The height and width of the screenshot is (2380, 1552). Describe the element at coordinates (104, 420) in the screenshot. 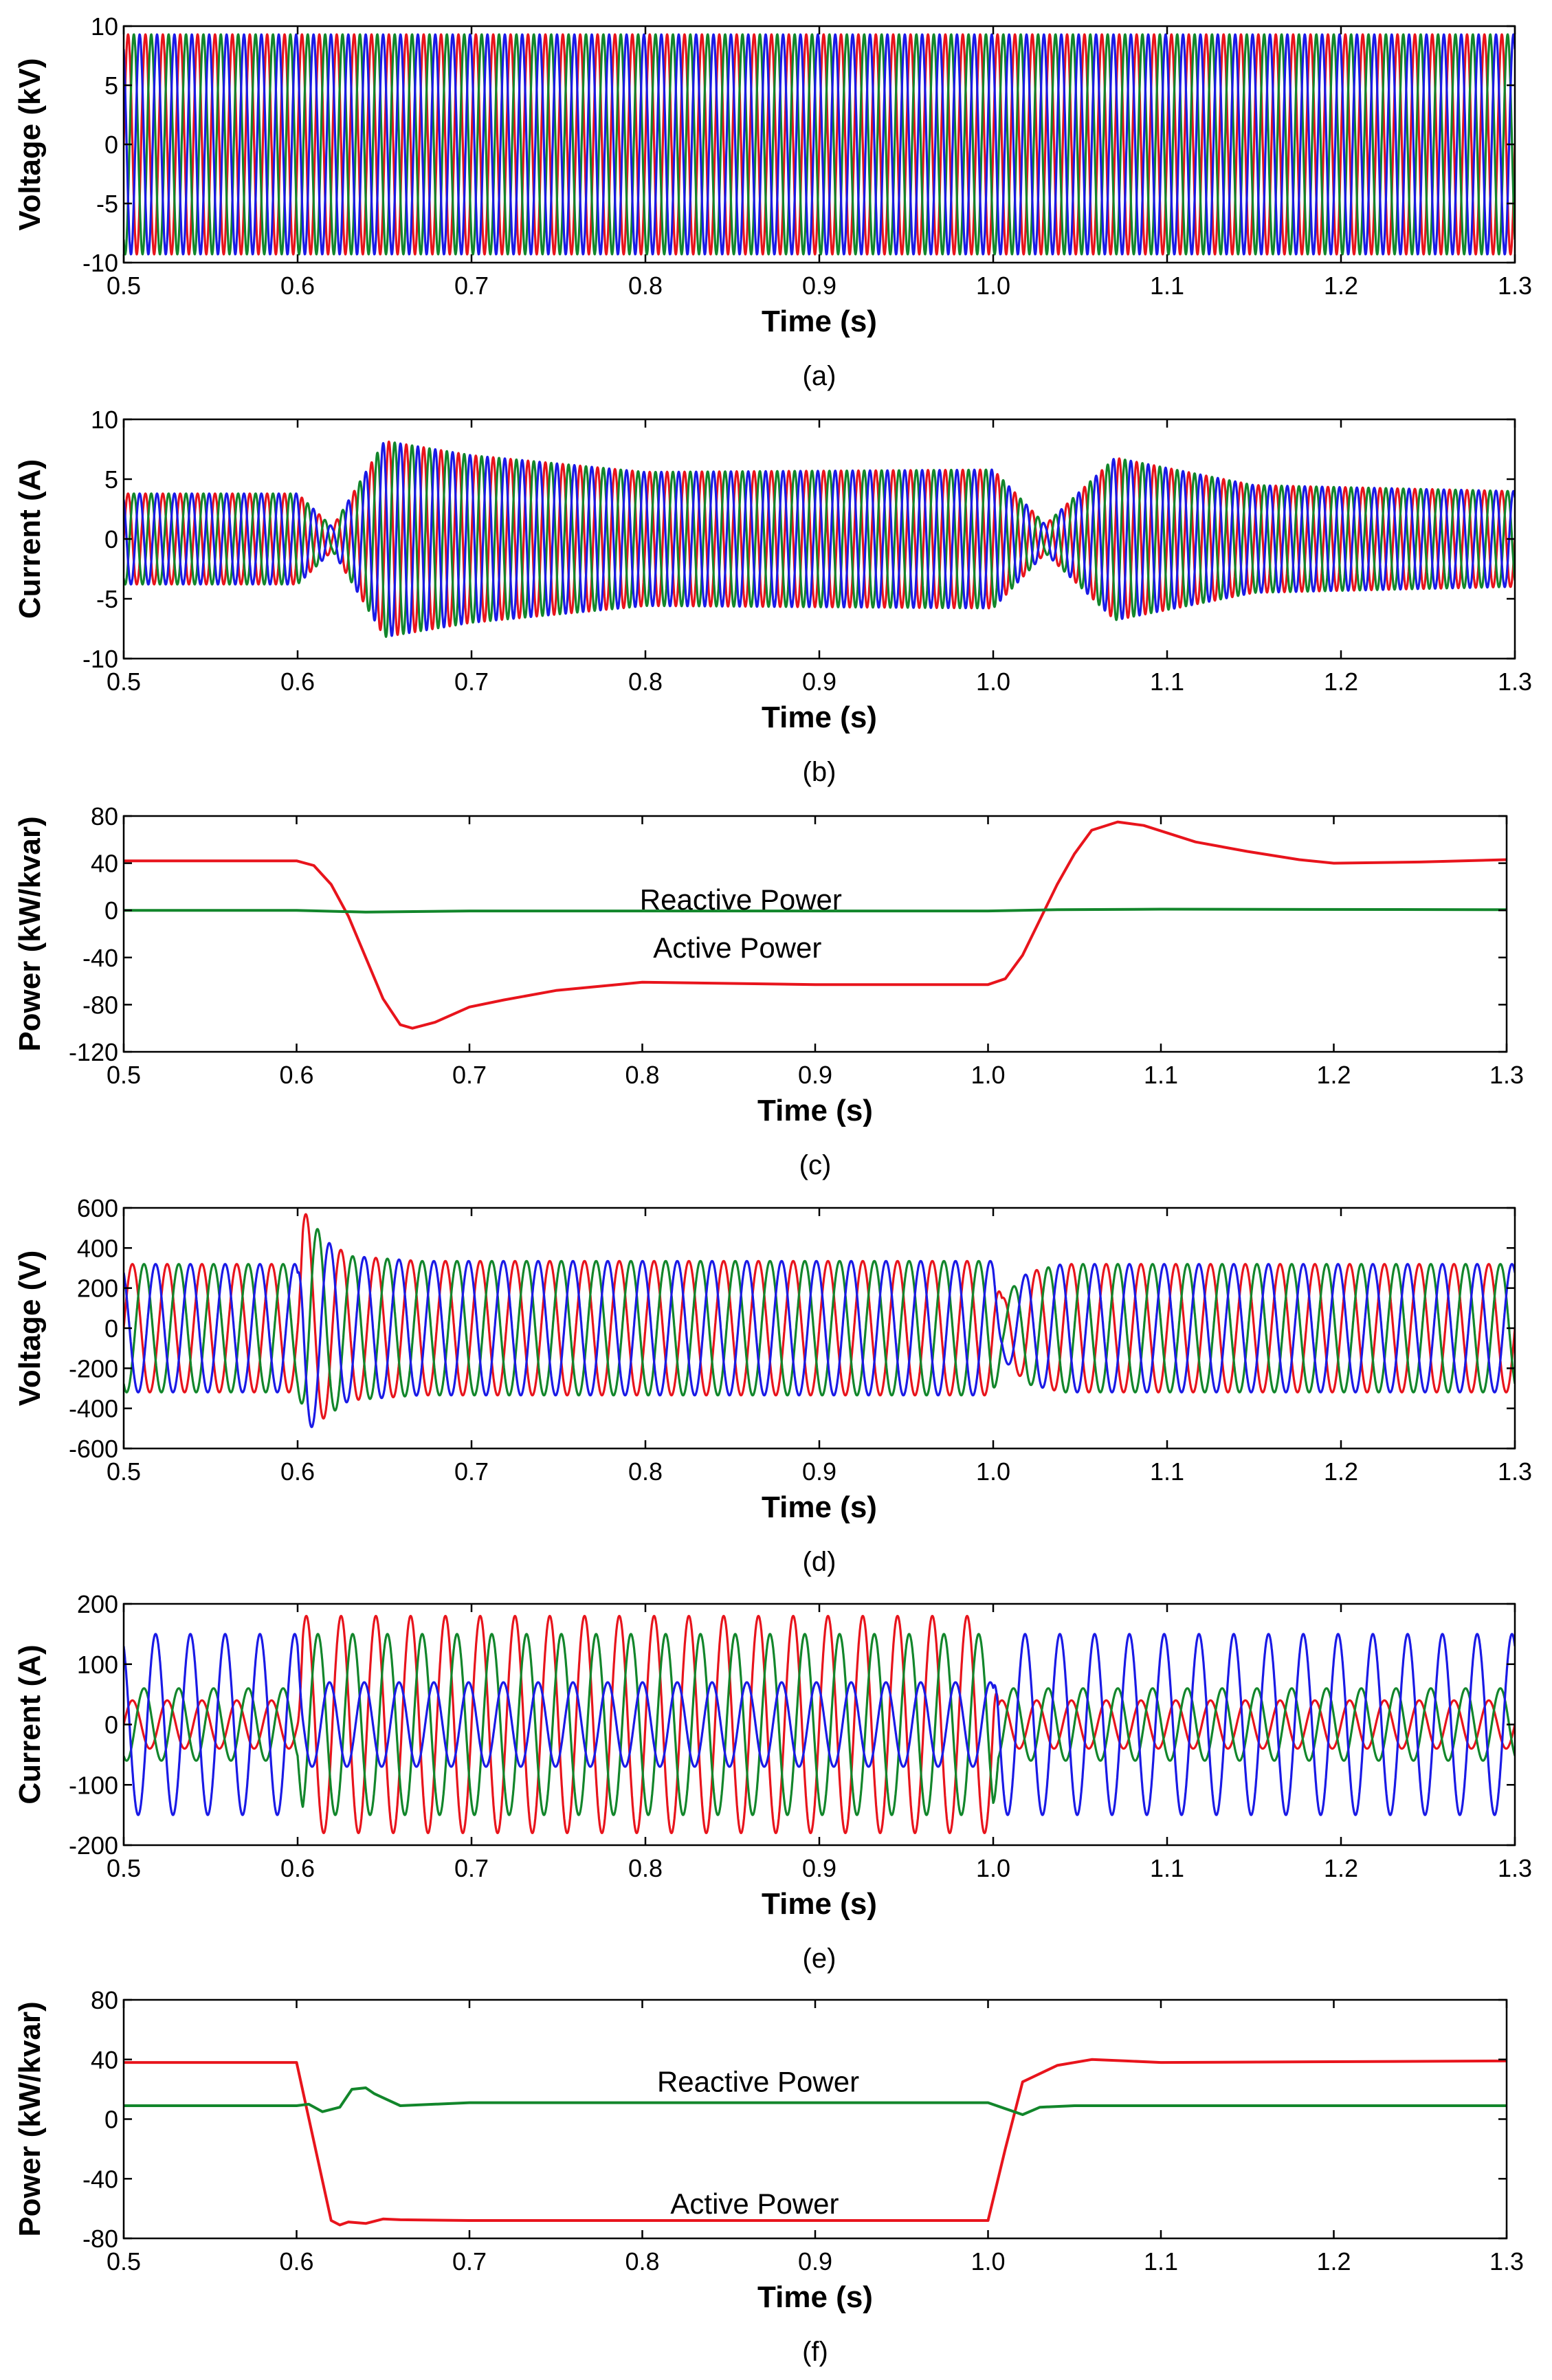

I see `y-tick-label: 10` at that location.